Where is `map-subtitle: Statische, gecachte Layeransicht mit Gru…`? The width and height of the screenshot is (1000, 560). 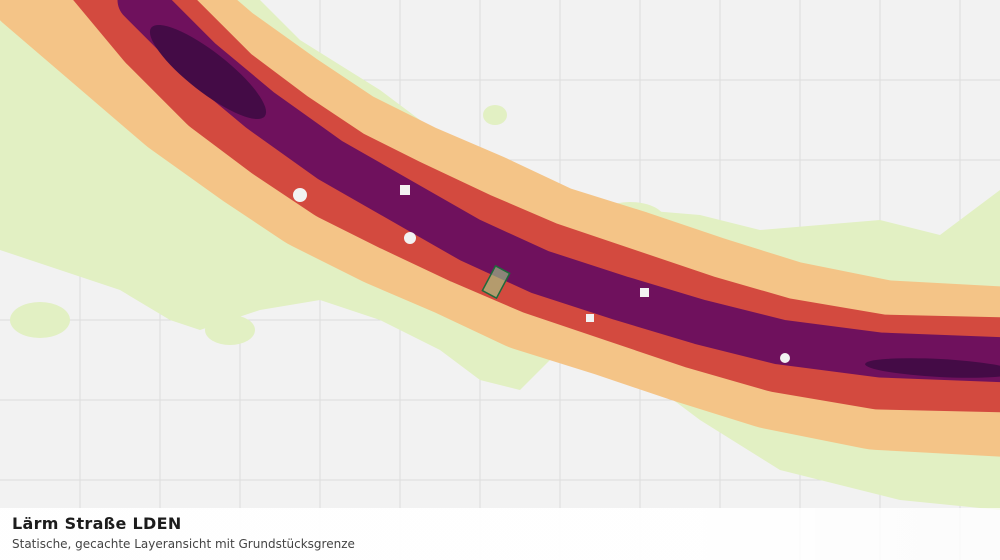
map-subtitle: Statische, gecachte Layeransicht mit Gru… is located at coordinates (183, 544).